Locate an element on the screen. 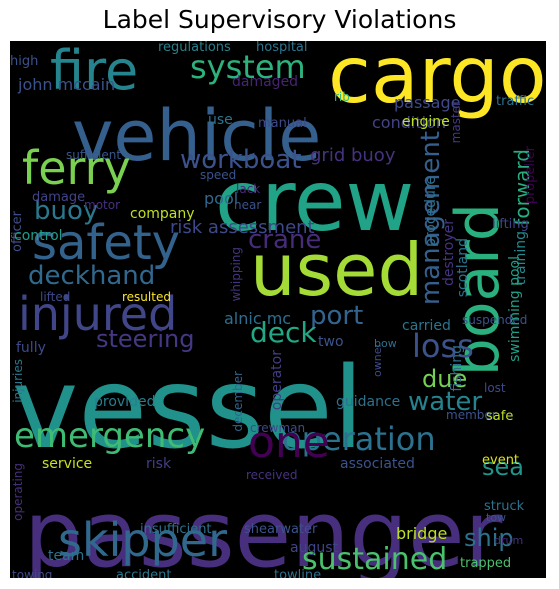 The height and width of the screenshot is (589, 559). word-motor: motor is located at coordinates (102, 205).